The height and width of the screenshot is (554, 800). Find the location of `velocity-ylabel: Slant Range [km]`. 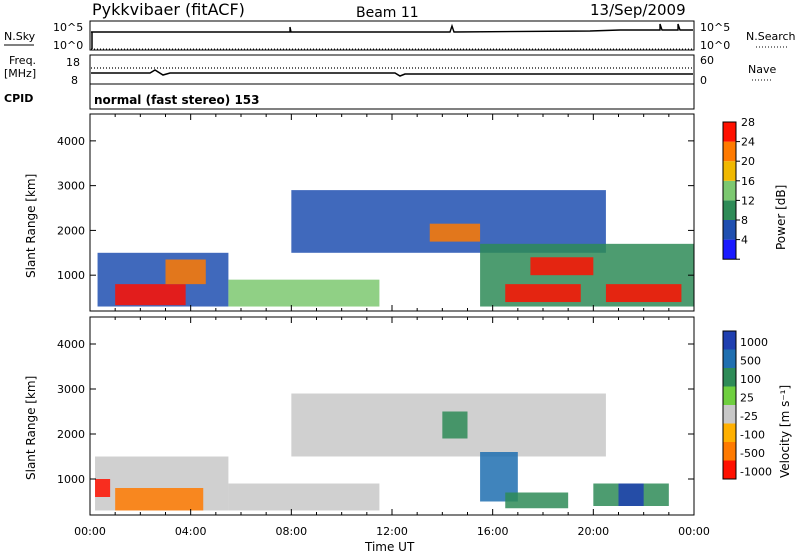

velocity-ylabel: Slant Range [km] is located at coordinates (31, 428).